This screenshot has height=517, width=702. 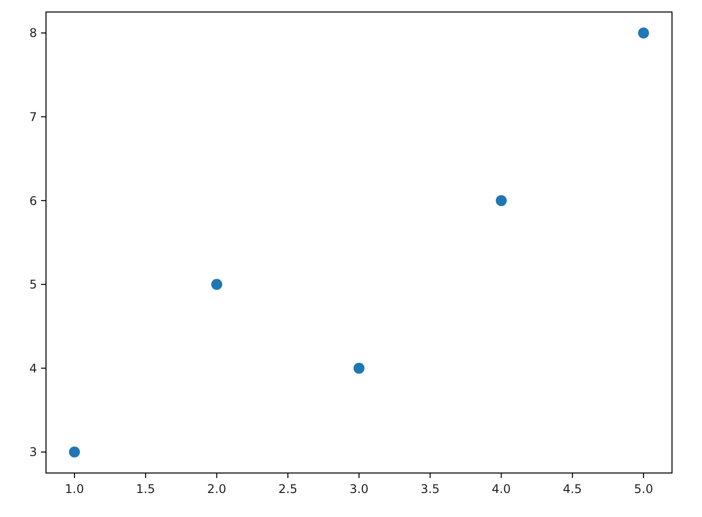 What do you see at coordinates (74, 489) in the screenshot?
I see `x-tick-label: 1.0` at bounding box center [74, 489].